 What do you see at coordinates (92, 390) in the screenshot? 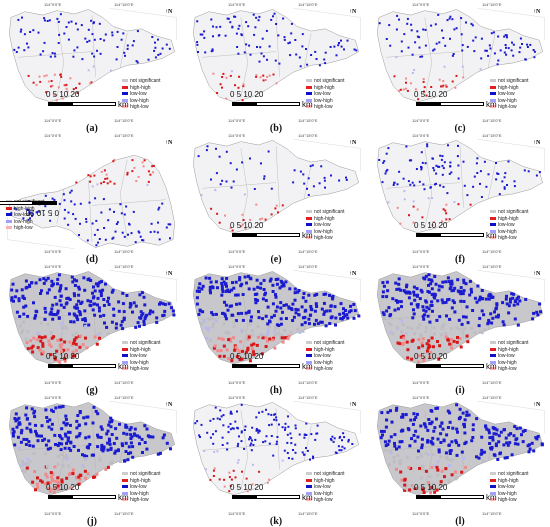
I see `panel-label: (g)` at bounding box center [92, 390].